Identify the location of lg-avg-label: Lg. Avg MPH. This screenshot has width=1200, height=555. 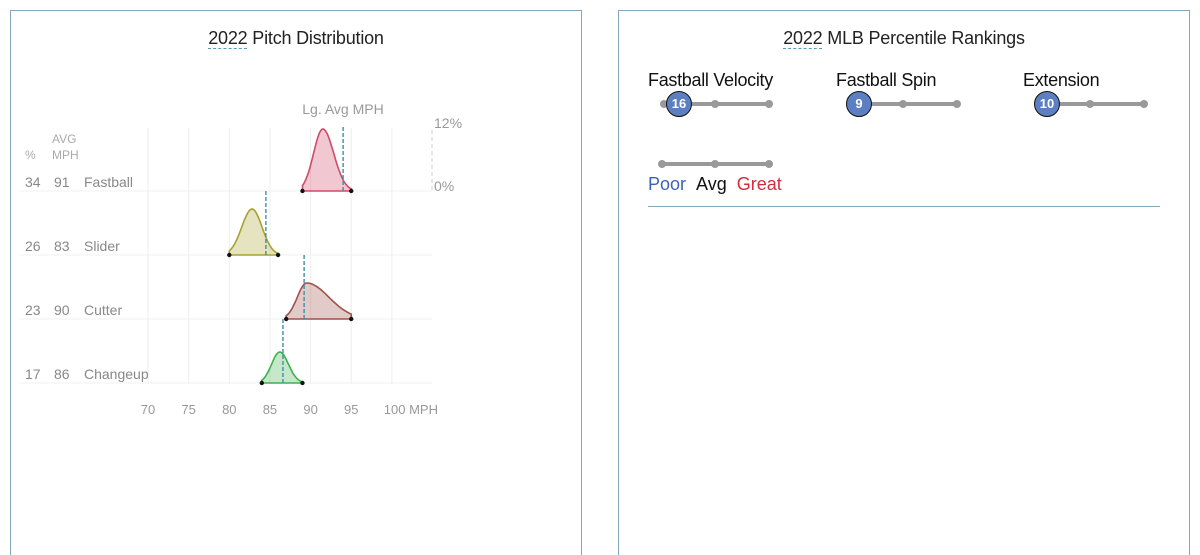
(342, 109).